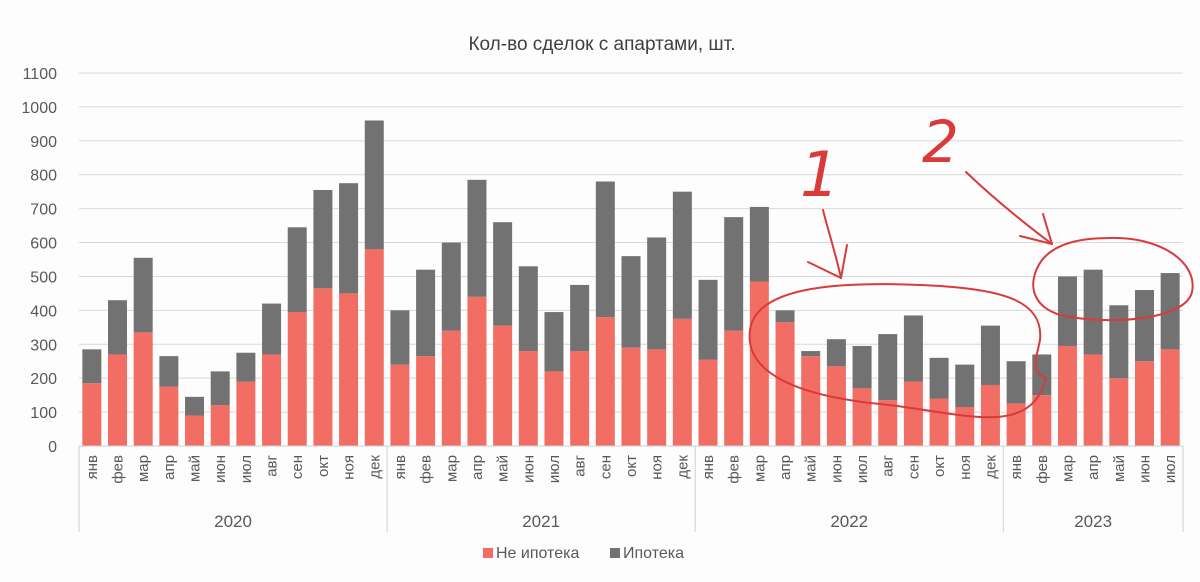 This screenshot has height=582, width=1200. Describe the element at coordinates (43, 176) in the screenshot. I see `y-tick-label: 800` at that location.